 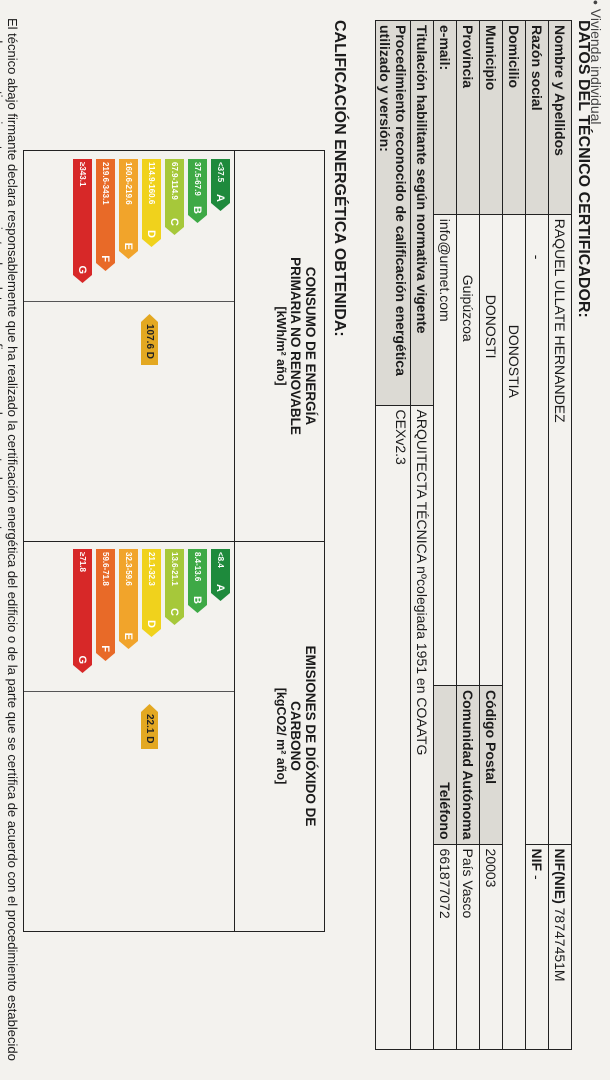 What do you see at coordinates (105, 648) in the screenshot?
I see `emisiones-letter-f: F` at bounding box center [105, 648].